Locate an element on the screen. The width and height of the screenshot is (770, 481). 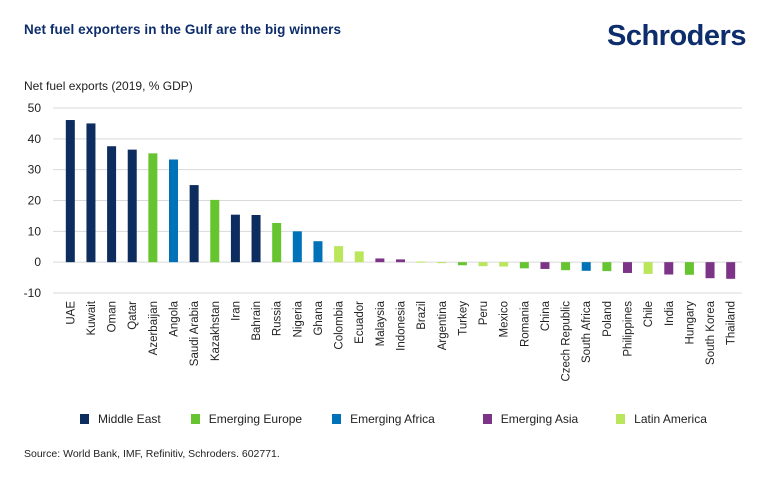
legend-item-middle-east: Middle East is located at coordinates (120, 419).